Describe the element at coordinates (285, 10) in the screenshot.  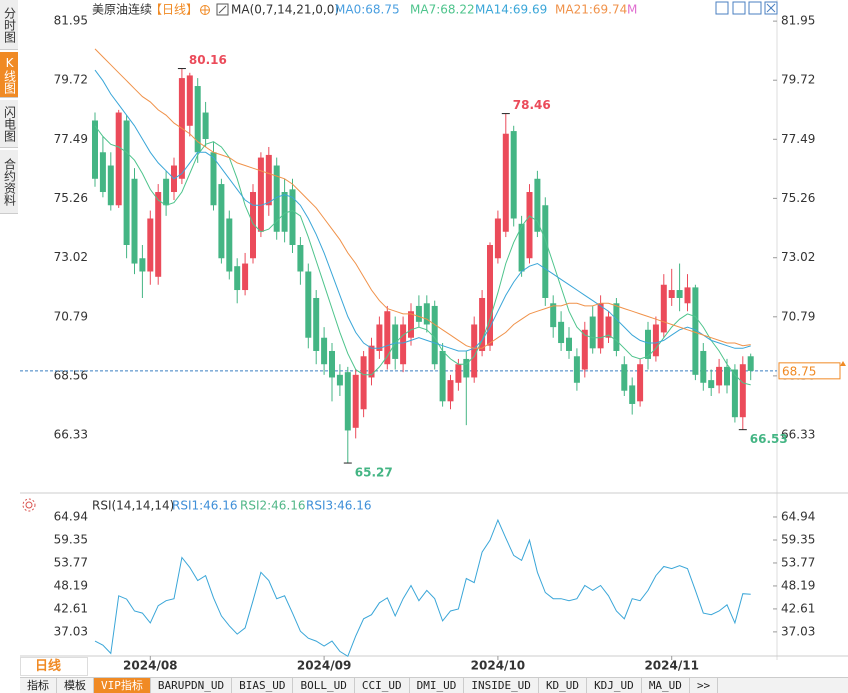
I see `indicator-label: MA(0,7,14,21,0,0)` at that location.